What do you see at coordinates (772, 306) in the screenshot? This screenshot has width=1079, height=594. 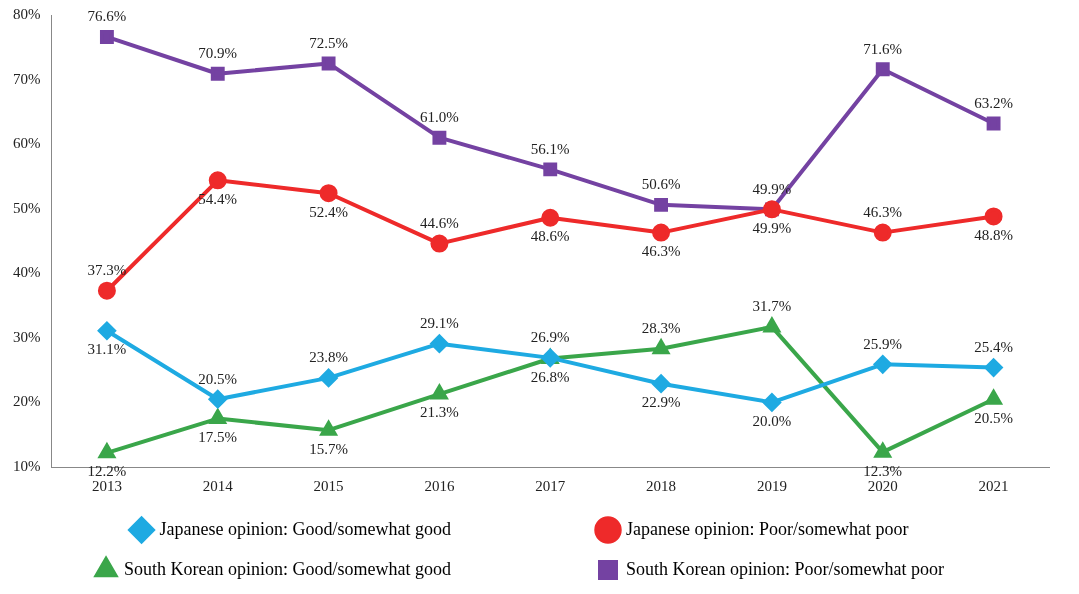 I see `data-label: 31.7%` at bounding box center [772, 306].